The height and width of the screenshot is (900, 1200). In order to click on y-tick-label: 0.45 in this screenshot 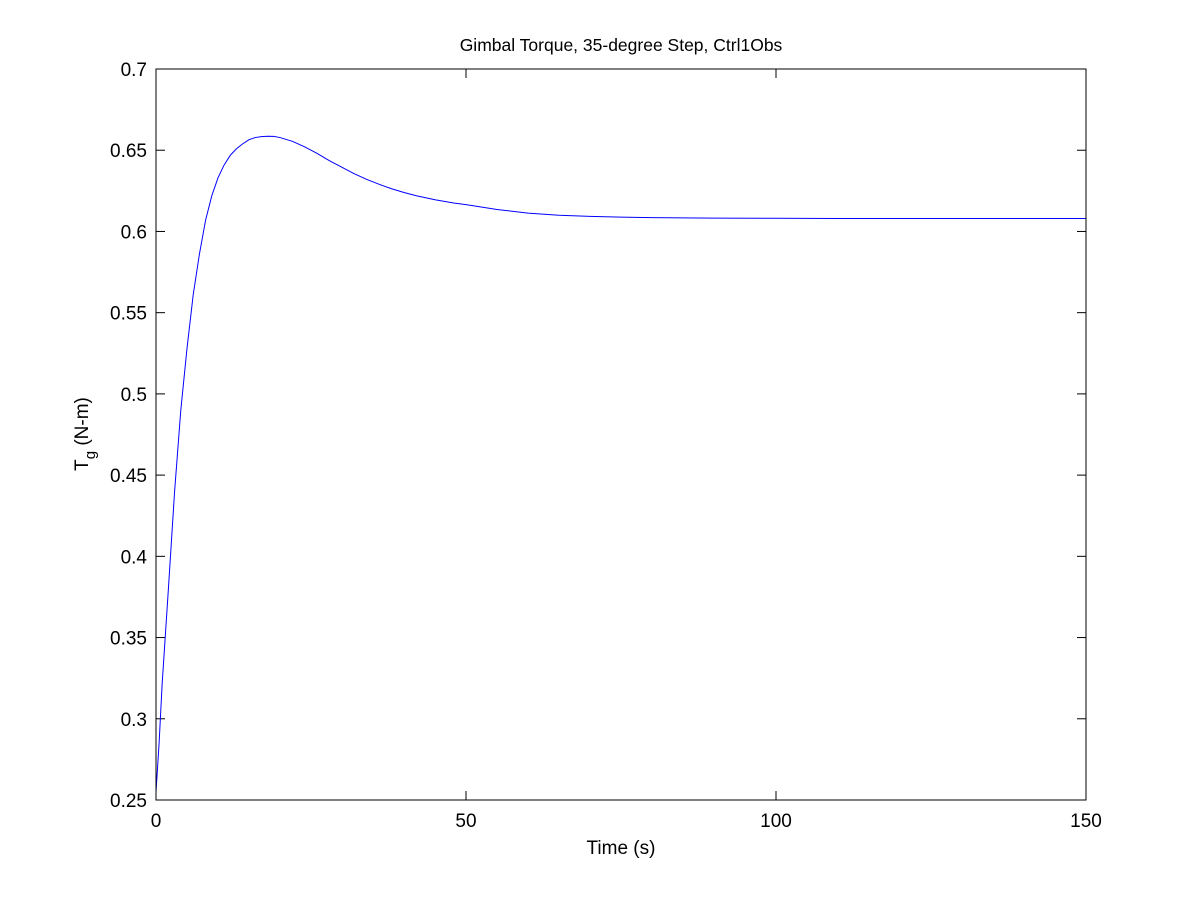, I will do `click(128, 476)`.